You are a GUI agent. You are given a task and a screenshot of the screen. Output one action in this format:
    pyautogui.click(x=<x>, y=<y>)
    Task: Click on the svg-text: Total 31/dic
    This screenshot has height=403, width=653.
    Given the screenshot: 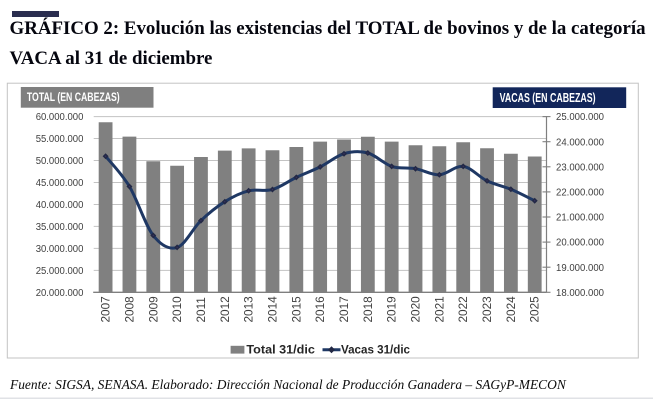 What is the action you would take?
    pyautogui.click(x=280, y=349)
    